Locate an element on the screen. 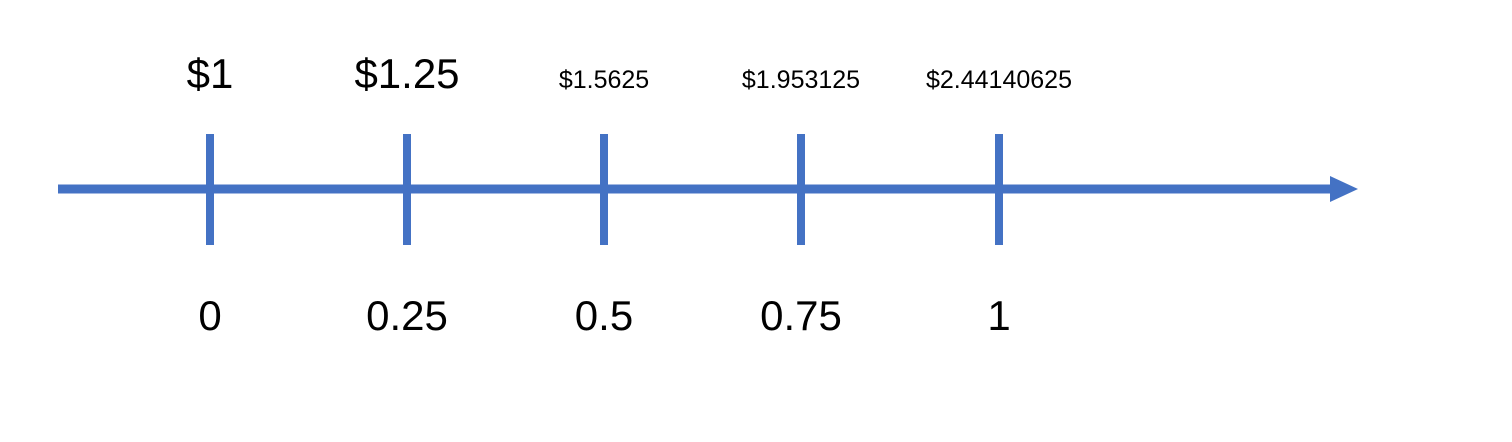 Image resolution: width=1512 pixels, height=442 pixels. time-label: 1 is located at coordinates (998, 315).